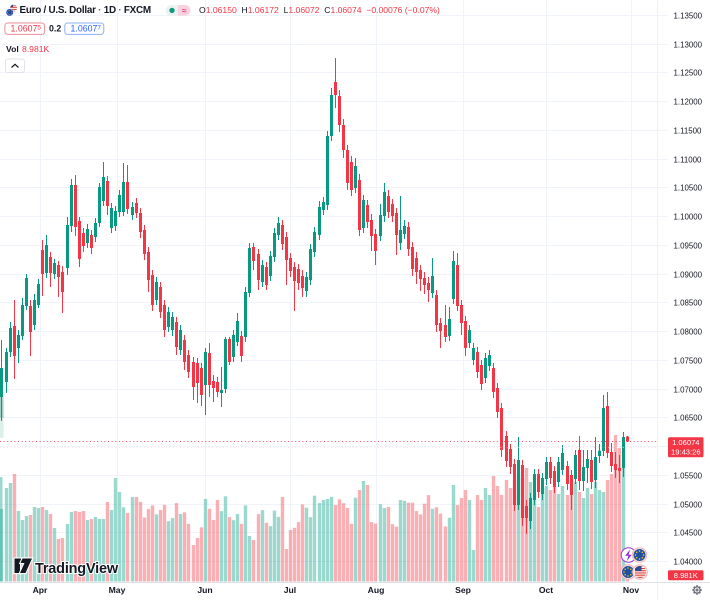  What do you see at coordinates (688, 331) in the screenshot?
I see `svg-text: 1.08000` at bounding box center [688, 331].